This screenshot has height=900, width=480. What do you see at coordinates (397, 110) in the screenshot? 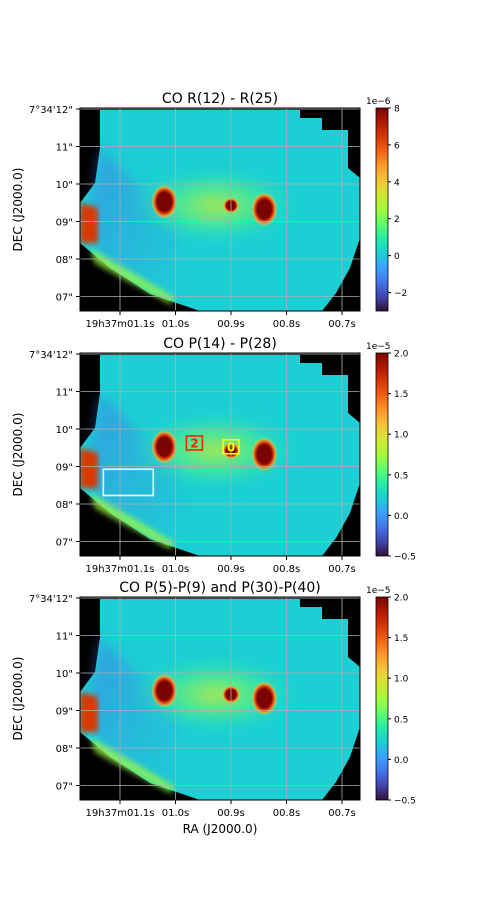
I see `colorbar-tick-label: 8` at bounding box center [397, 110].